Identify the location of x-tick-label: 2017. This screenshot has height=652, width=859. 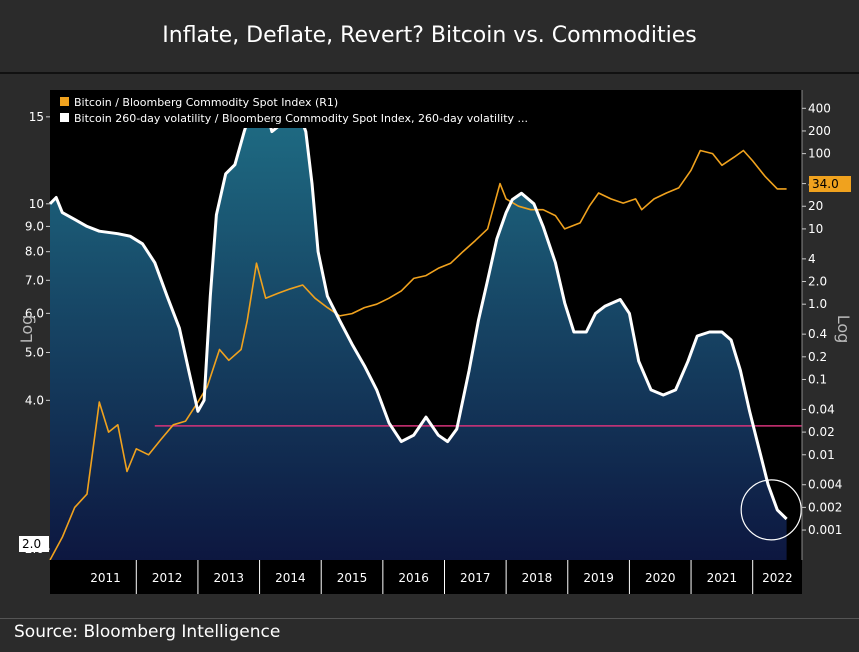
(475, 578).